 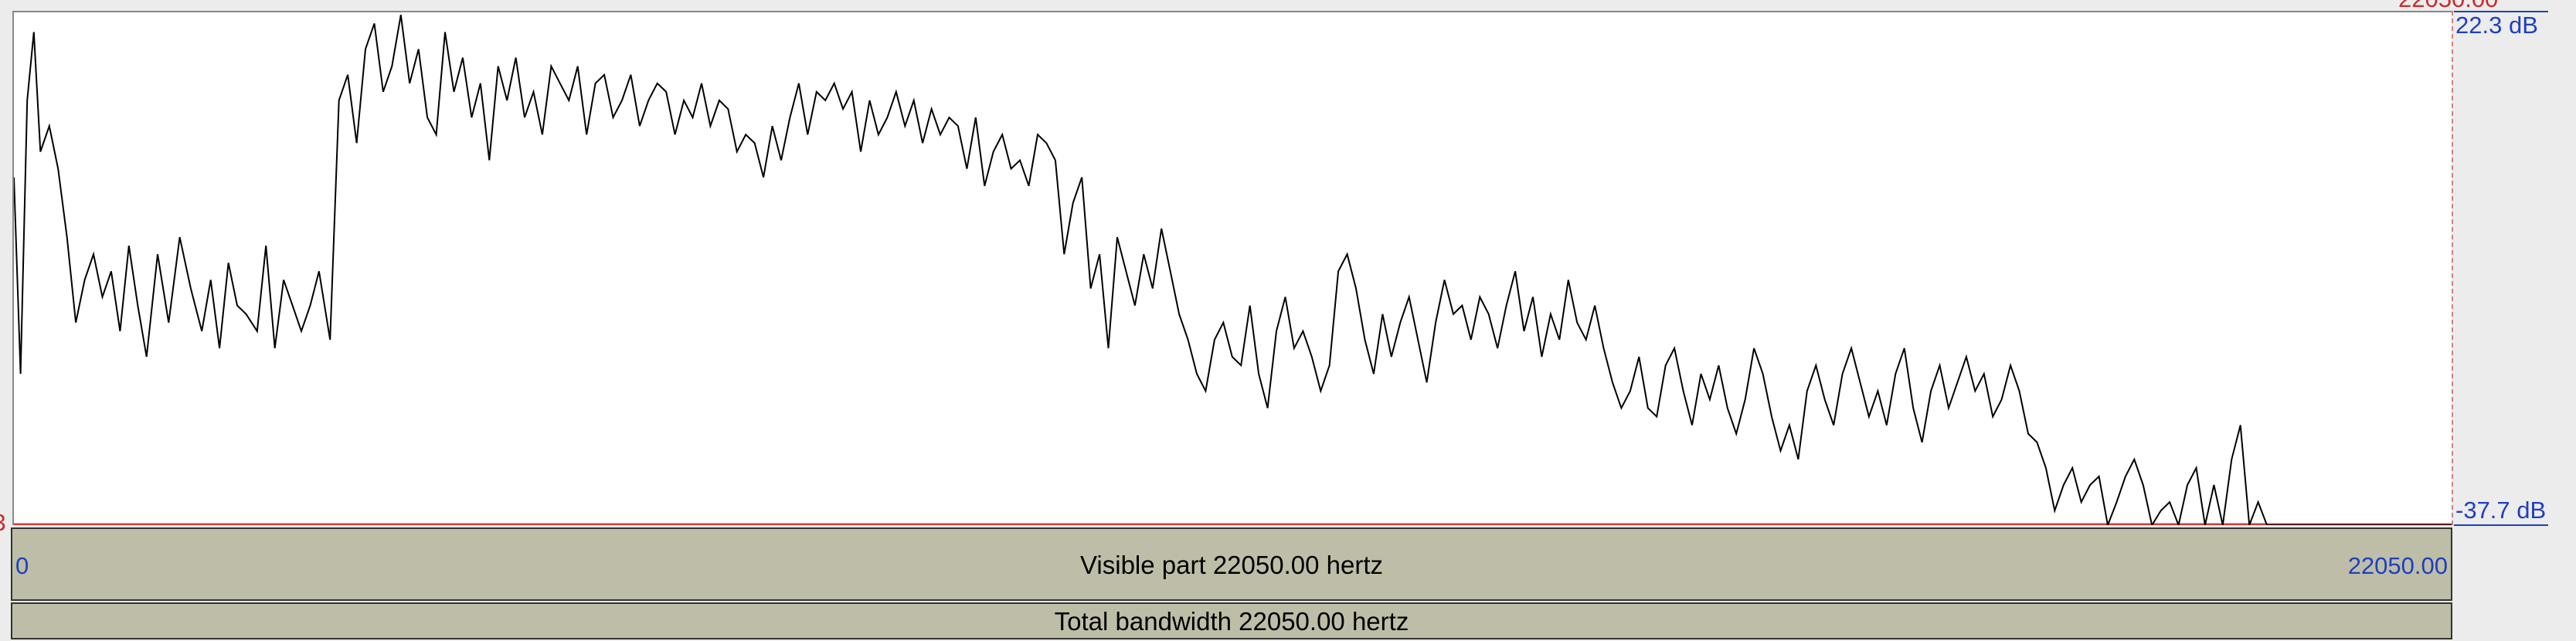 I want to click on visible-part-label: Visible part 22050.00 hertz, so click(x=1231, y=565).